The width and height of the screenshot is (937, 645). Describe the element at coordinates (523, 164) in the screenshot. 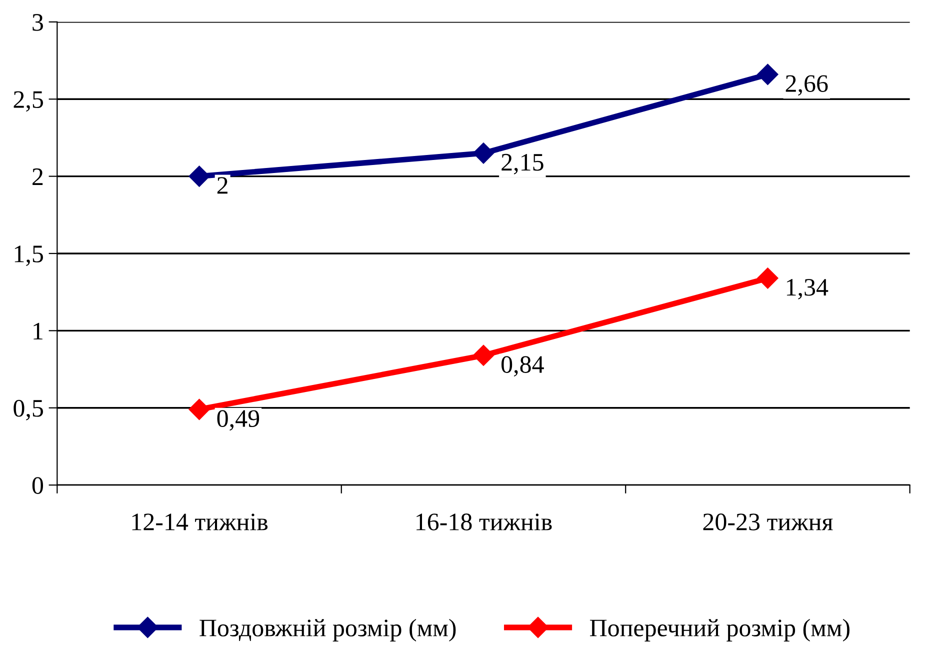

I see `data-label: 2,15` at that location.